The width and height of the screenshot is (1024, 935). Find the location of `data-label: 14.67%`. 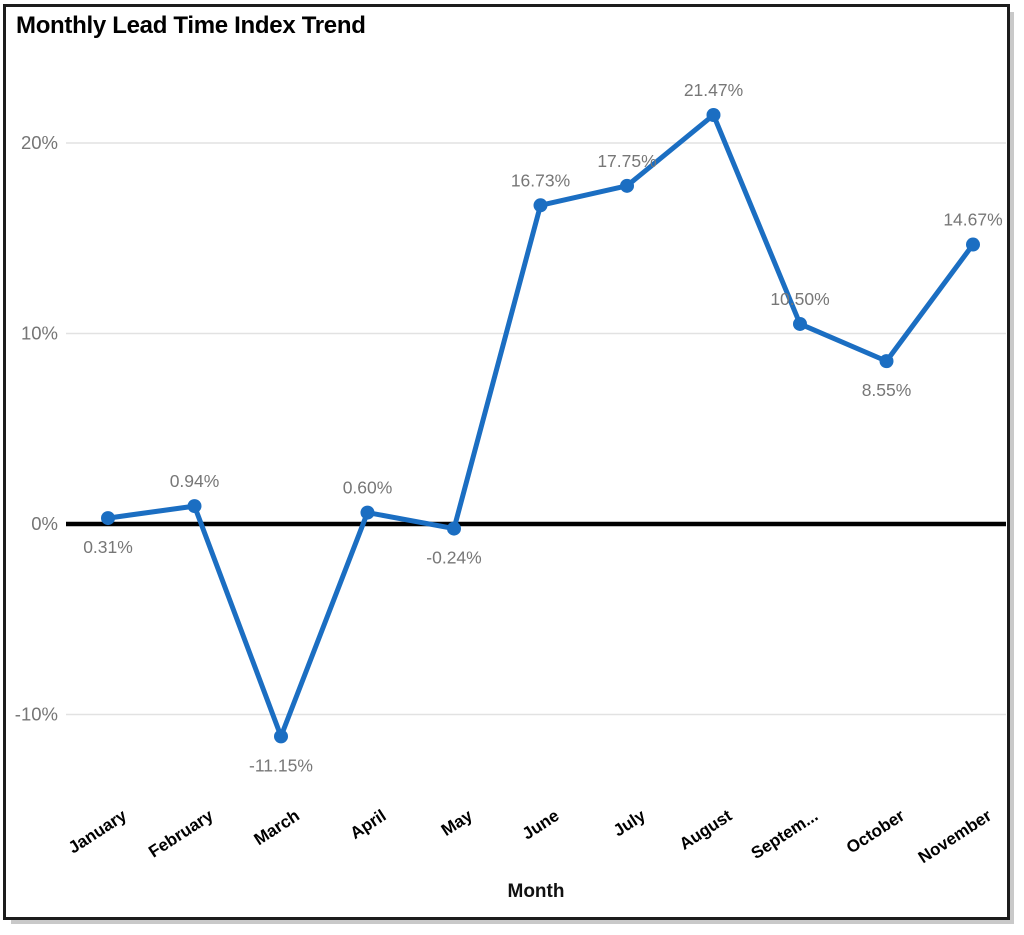

data-label: 14.67% is located at coordinates (972, 220).